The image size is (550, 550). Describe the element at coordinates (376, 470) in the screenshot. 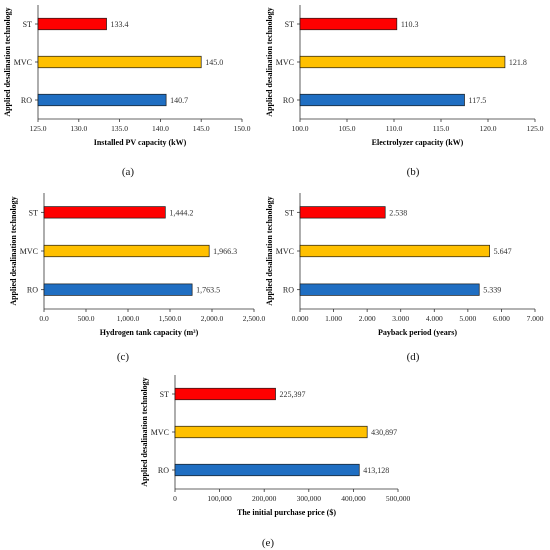

I see `data-label: 413,128` at that location.